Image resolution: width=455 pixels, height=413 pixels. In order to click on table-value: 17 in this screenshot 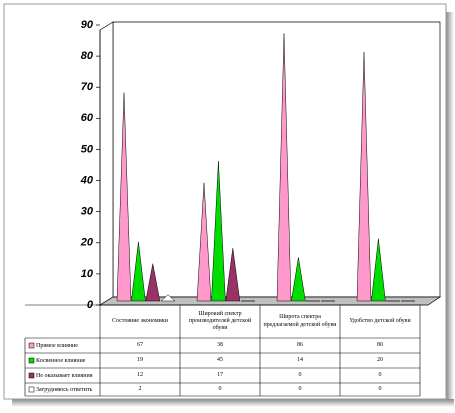, I will do `click(220, 374)`.